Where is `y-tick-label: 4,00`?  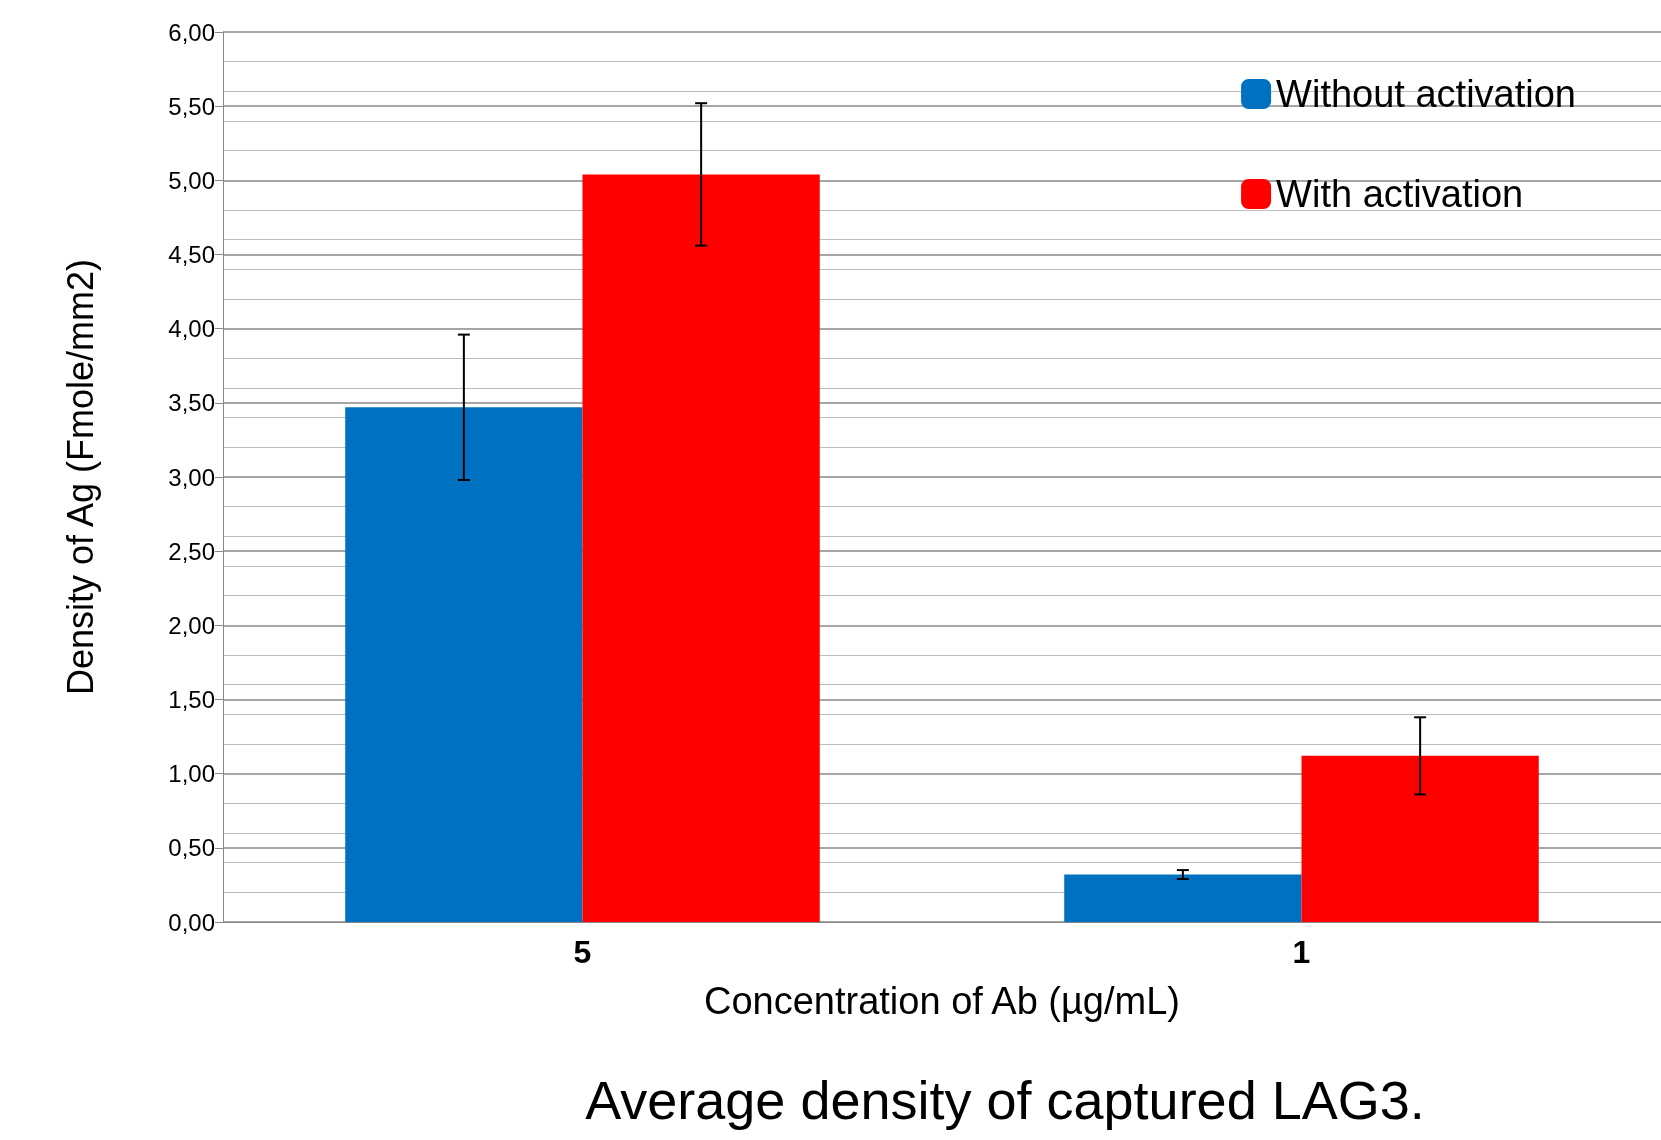
y-tick-label: 4,00 is located at coordinates (191, 329).